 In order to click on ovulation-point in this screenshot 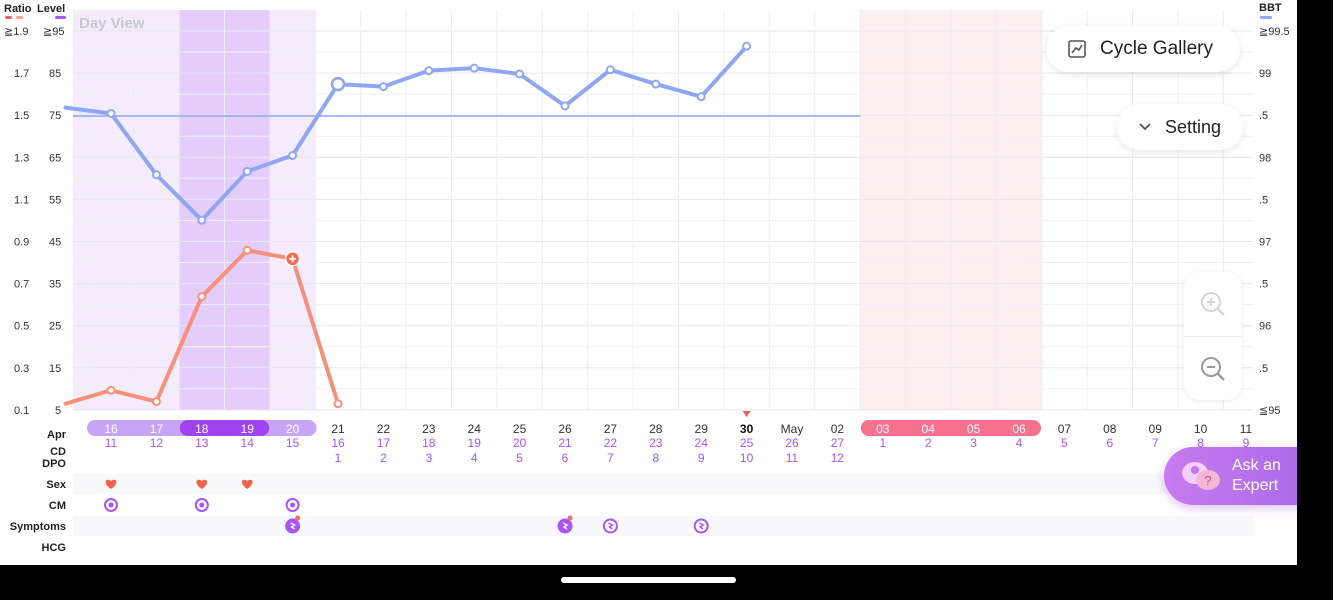, I will do `click(338, 84)`.